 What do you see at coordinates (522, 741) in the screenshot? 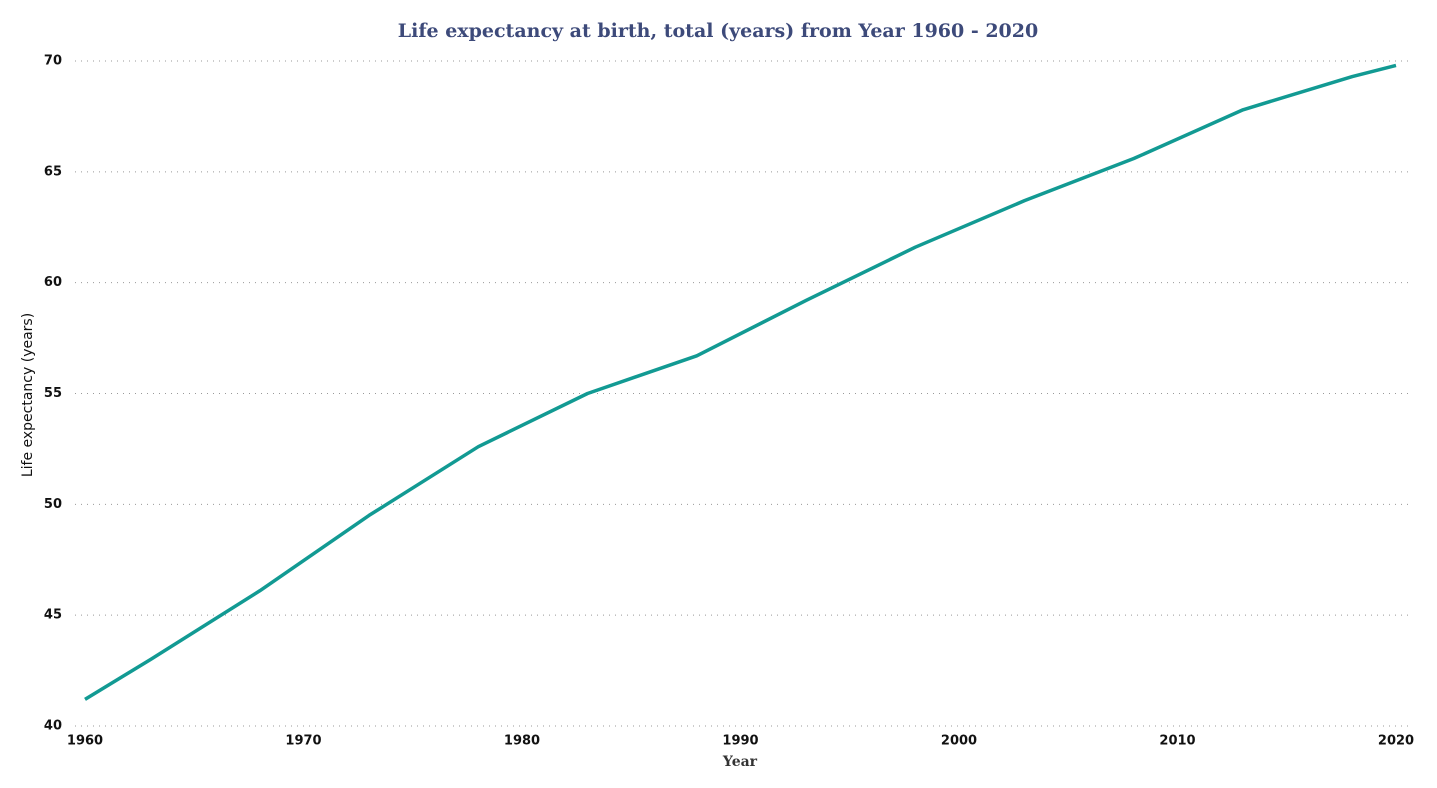
I see `x-tick-label: 1980` at bounding box center [522, 741].